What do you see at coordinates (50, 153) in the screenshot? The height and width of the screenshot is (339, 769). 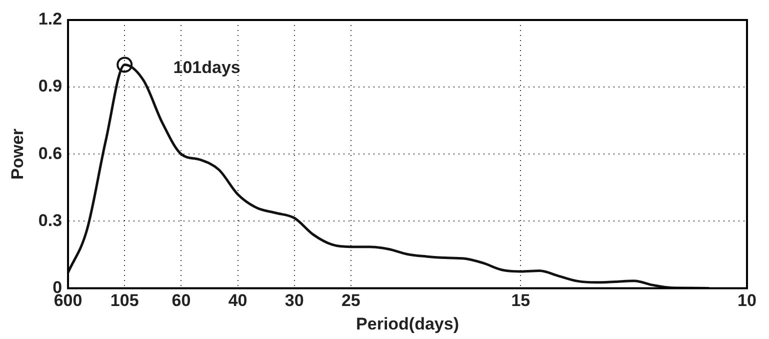 I see `y-tick-label: 0.6` at bounding box center [50, 153].